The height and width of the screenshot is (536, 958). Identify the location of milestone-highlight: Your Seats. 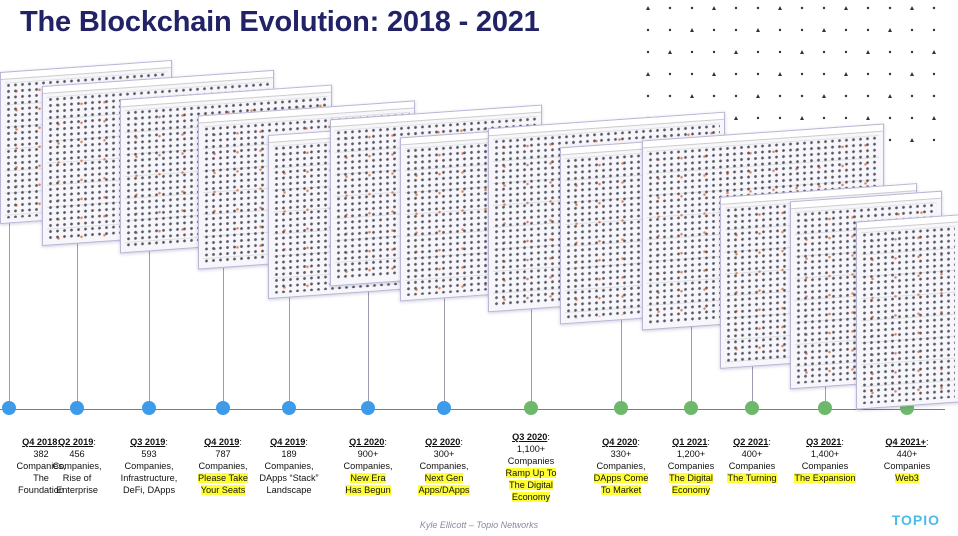
(223, 490).